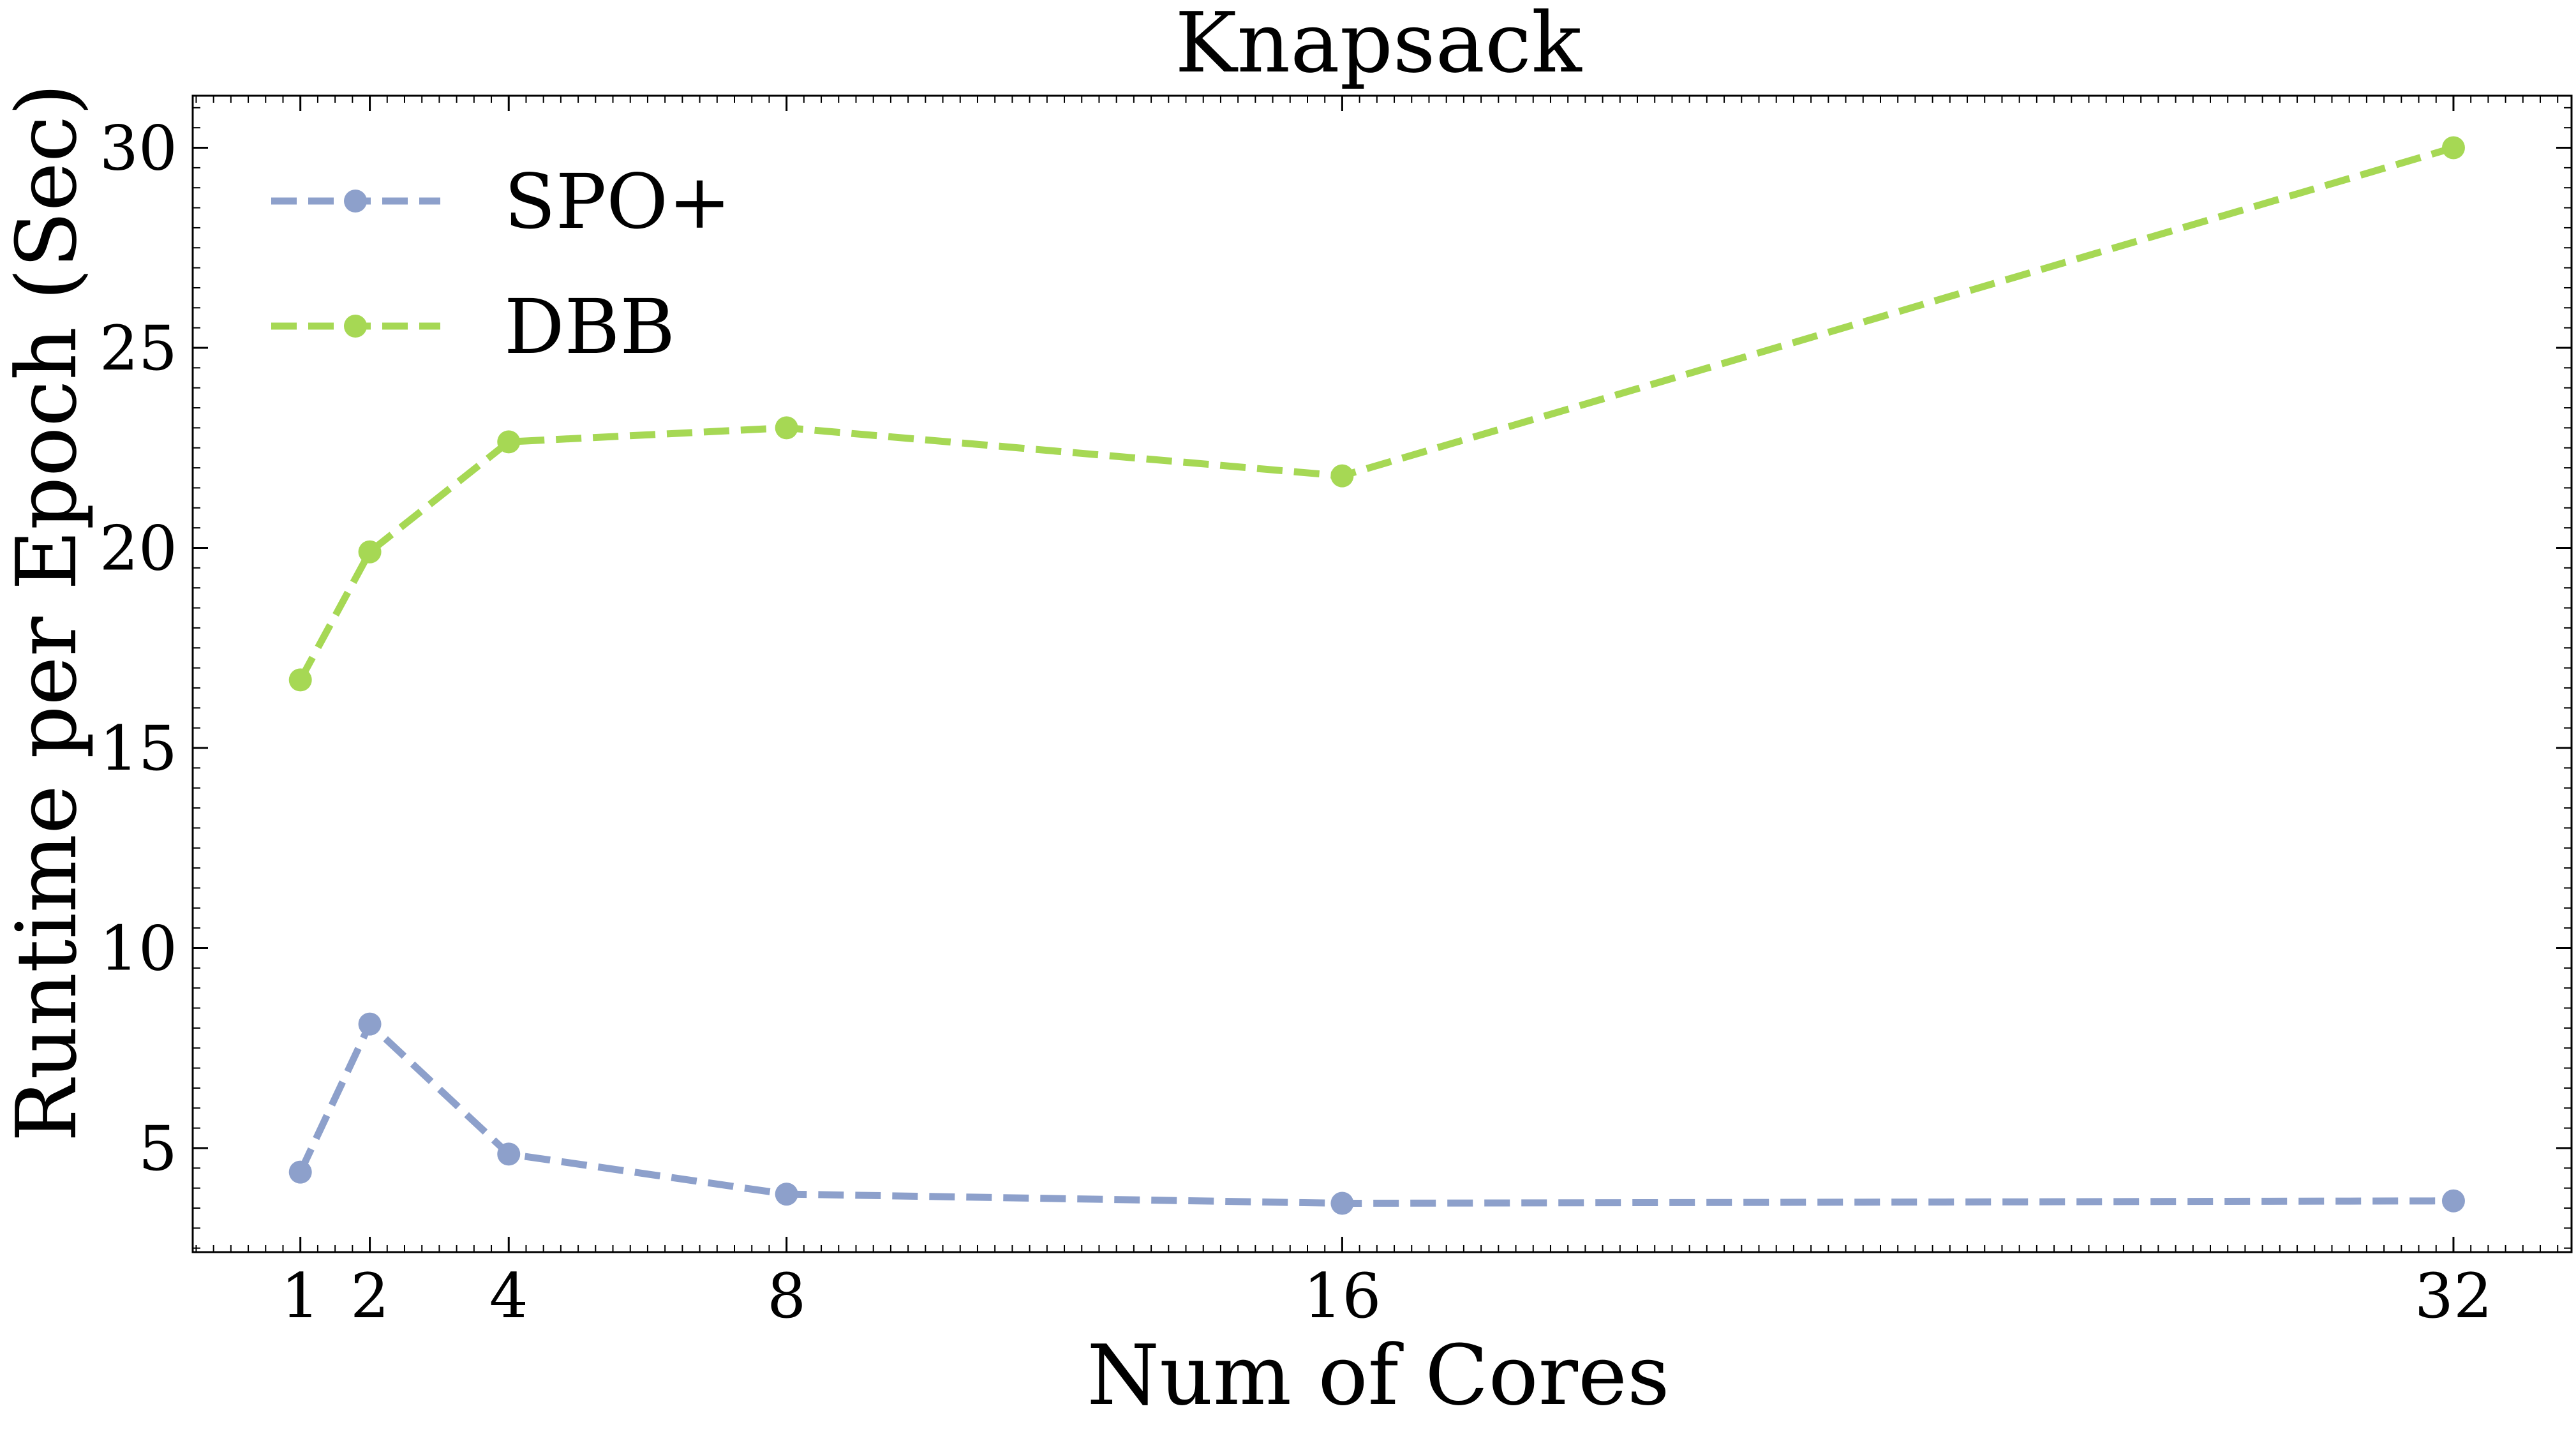  What do you see at coordinates (617, 202) in the screenshot?
I see `legend-label-spo: SPO+` at bounding box center [617, 202].